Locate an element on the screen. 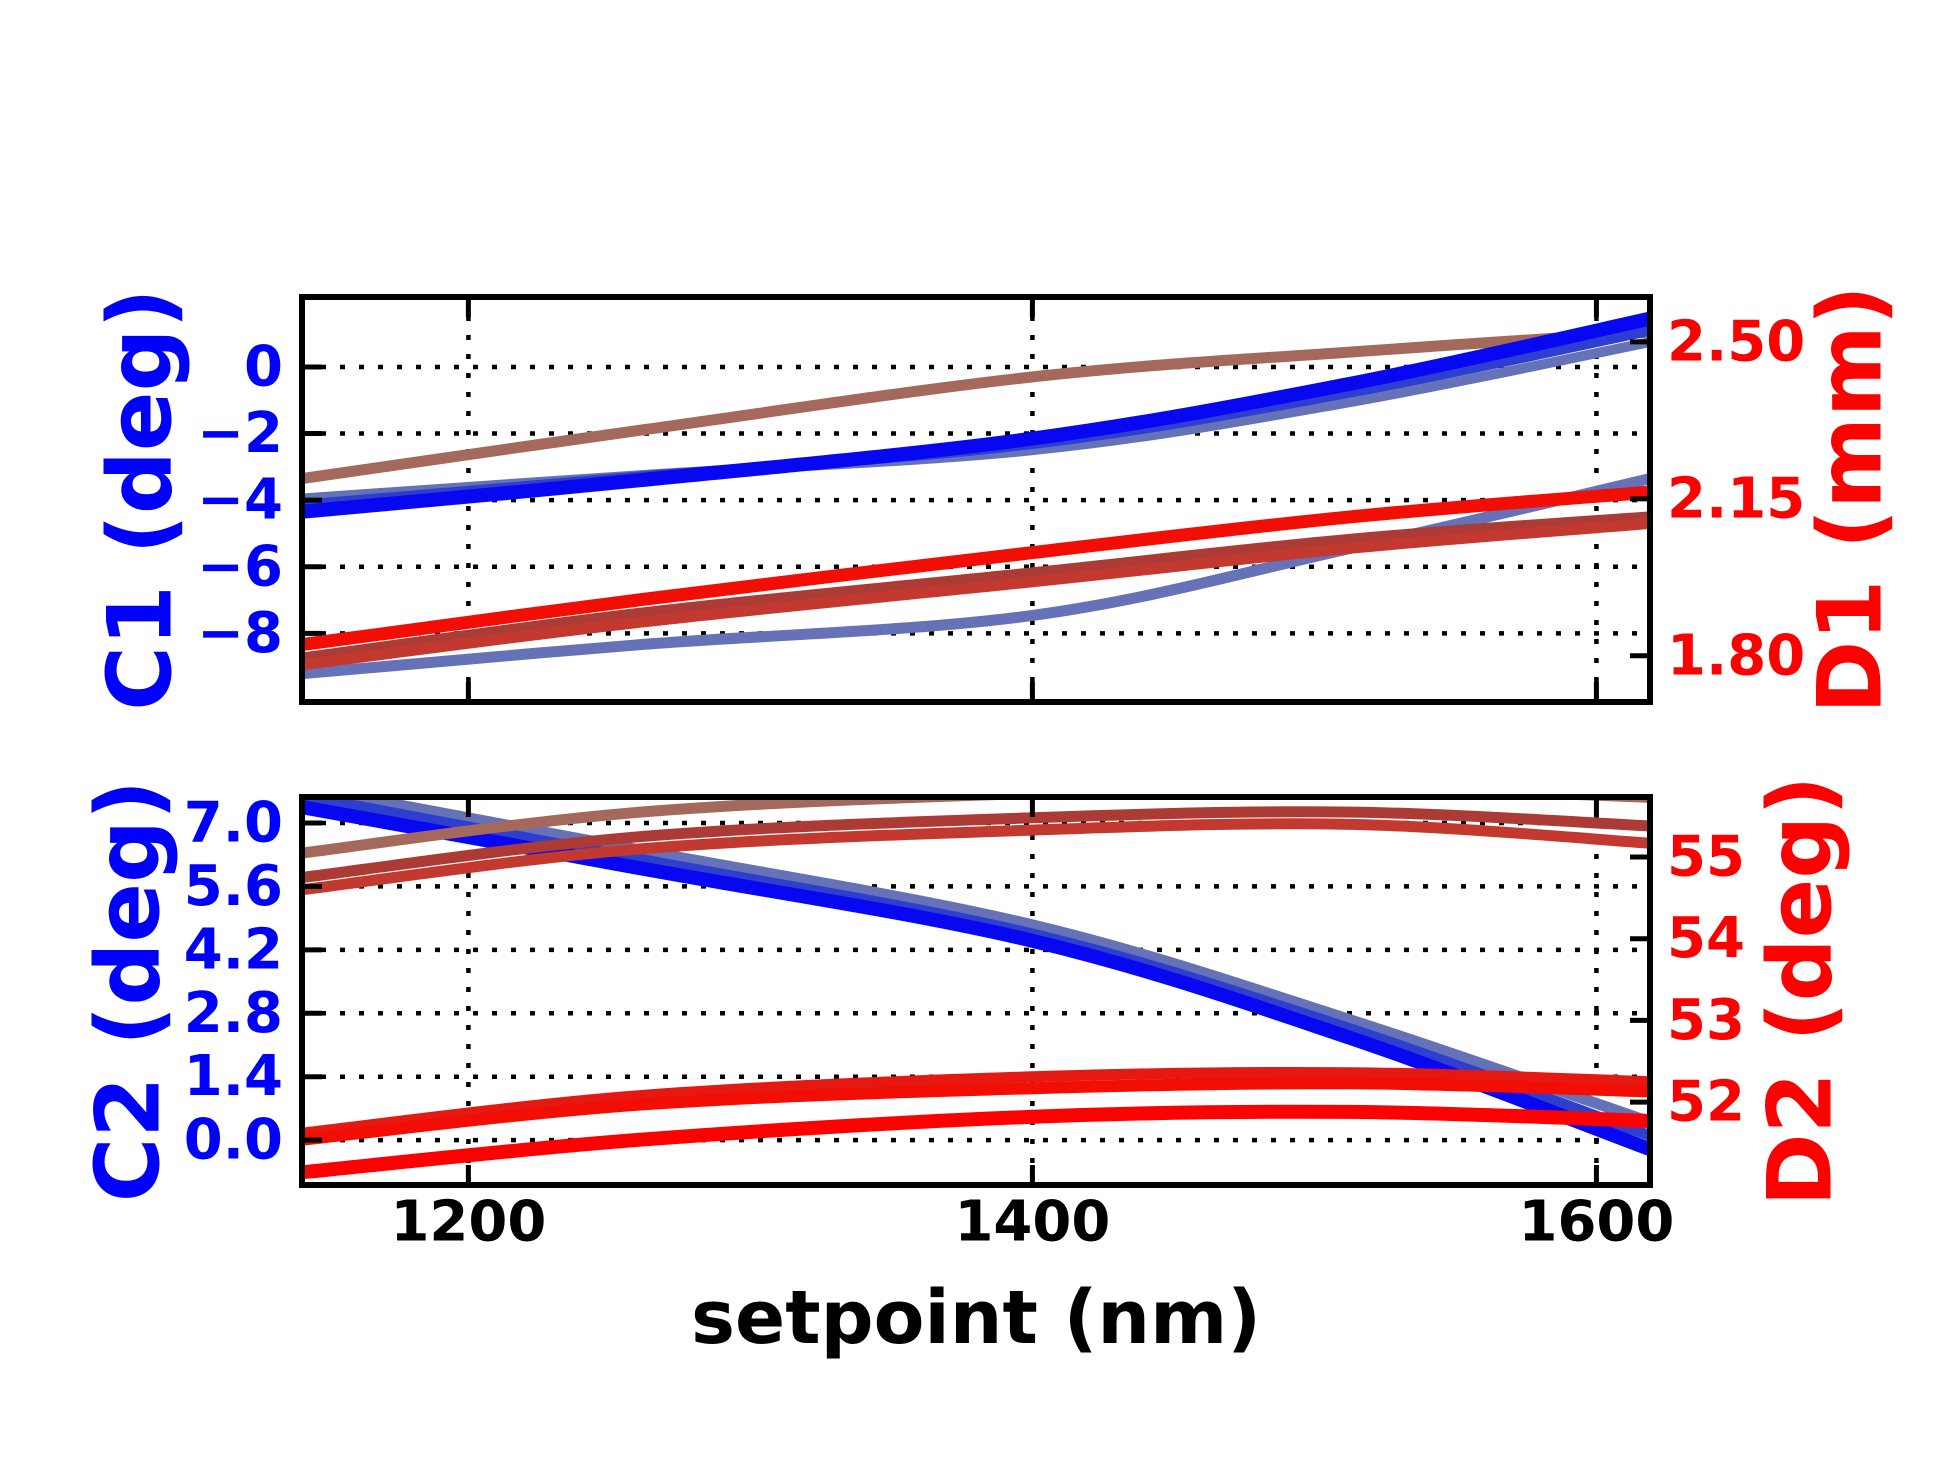 The width and height of the screenshot is (1950, 1484). tick-label-left: 1.4 is located at coordinates (233, 1076).